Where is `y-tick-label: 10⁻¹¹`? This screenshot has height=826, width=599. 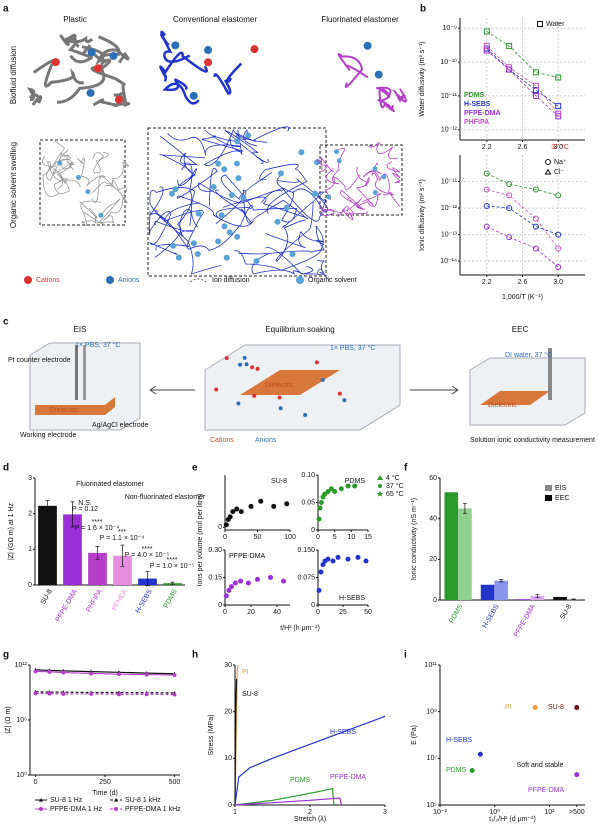
y-tick-label: 10⁻¹¹ is located at coordinates (449, 96).